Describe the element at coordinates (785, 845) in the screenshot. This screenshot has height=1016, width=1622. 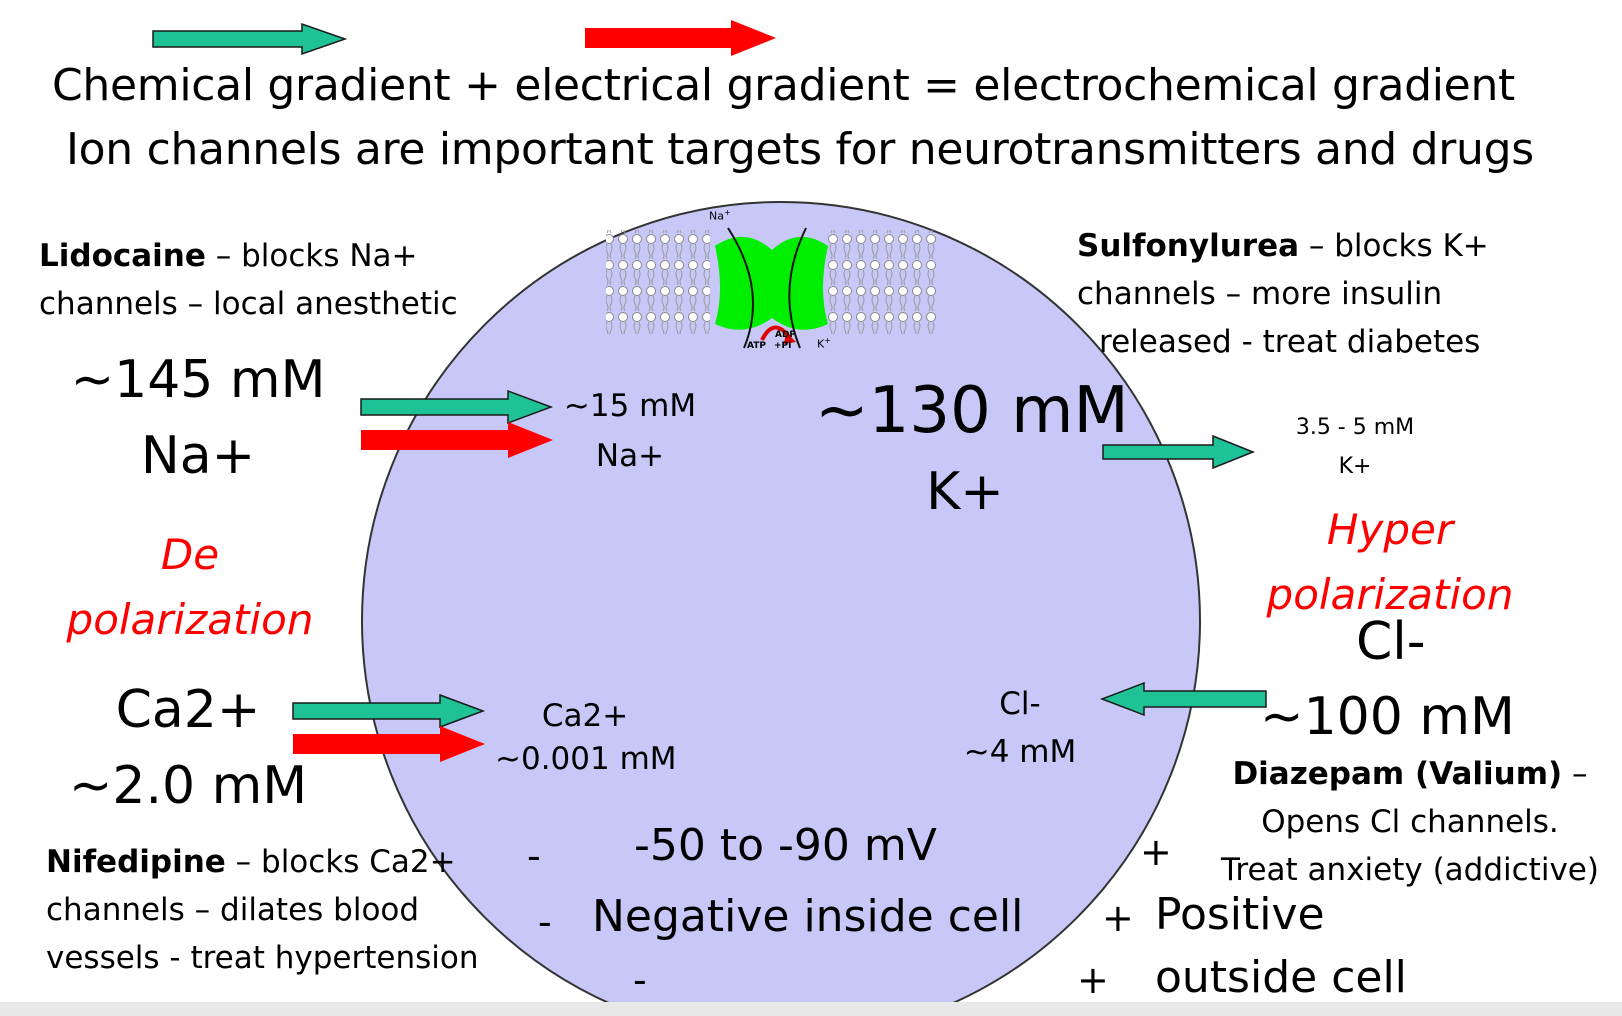
I see `membrane-potential: -50 to -90 mV` at that location.